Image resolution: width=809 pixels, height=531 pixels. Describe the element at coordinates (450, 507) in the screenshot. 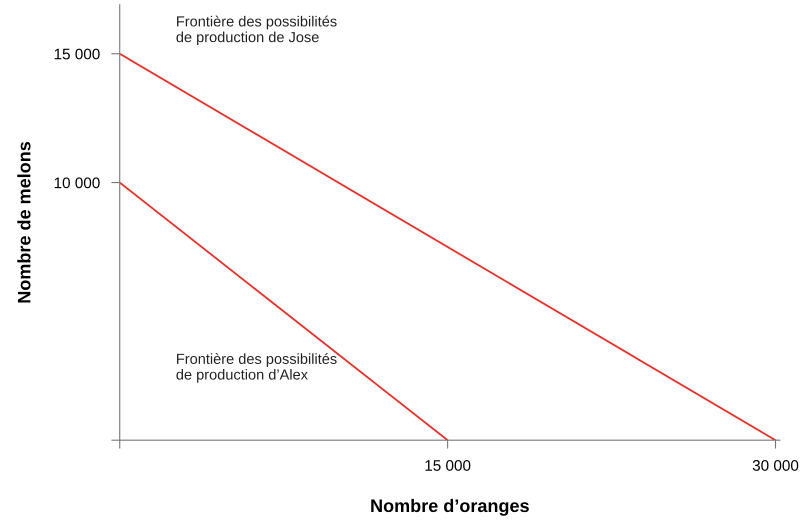

I see `x-axis-title: Nombre d’oranges` at that location.